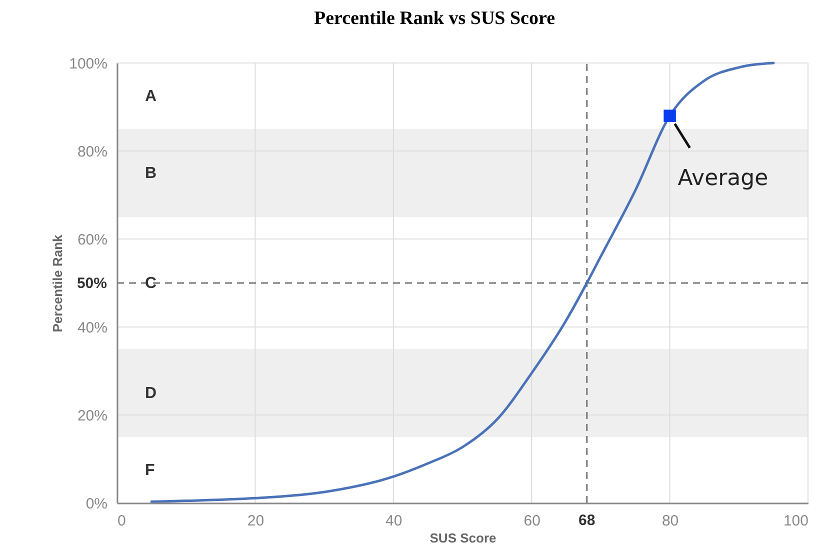  What do you see at coordinates (587, 520) in the screenshot?
I see `ref-line-label: 68` at bounding box center [587, 520].